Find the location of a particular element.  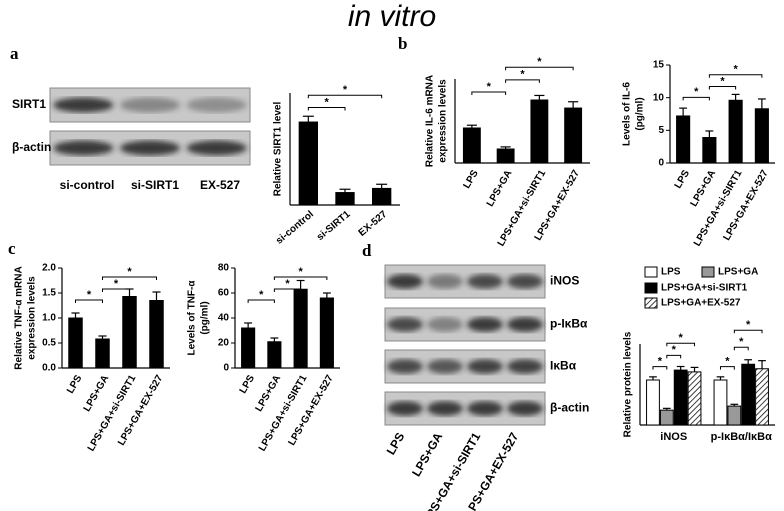

figure-title: in vitro is located at coordinates (392, 16).